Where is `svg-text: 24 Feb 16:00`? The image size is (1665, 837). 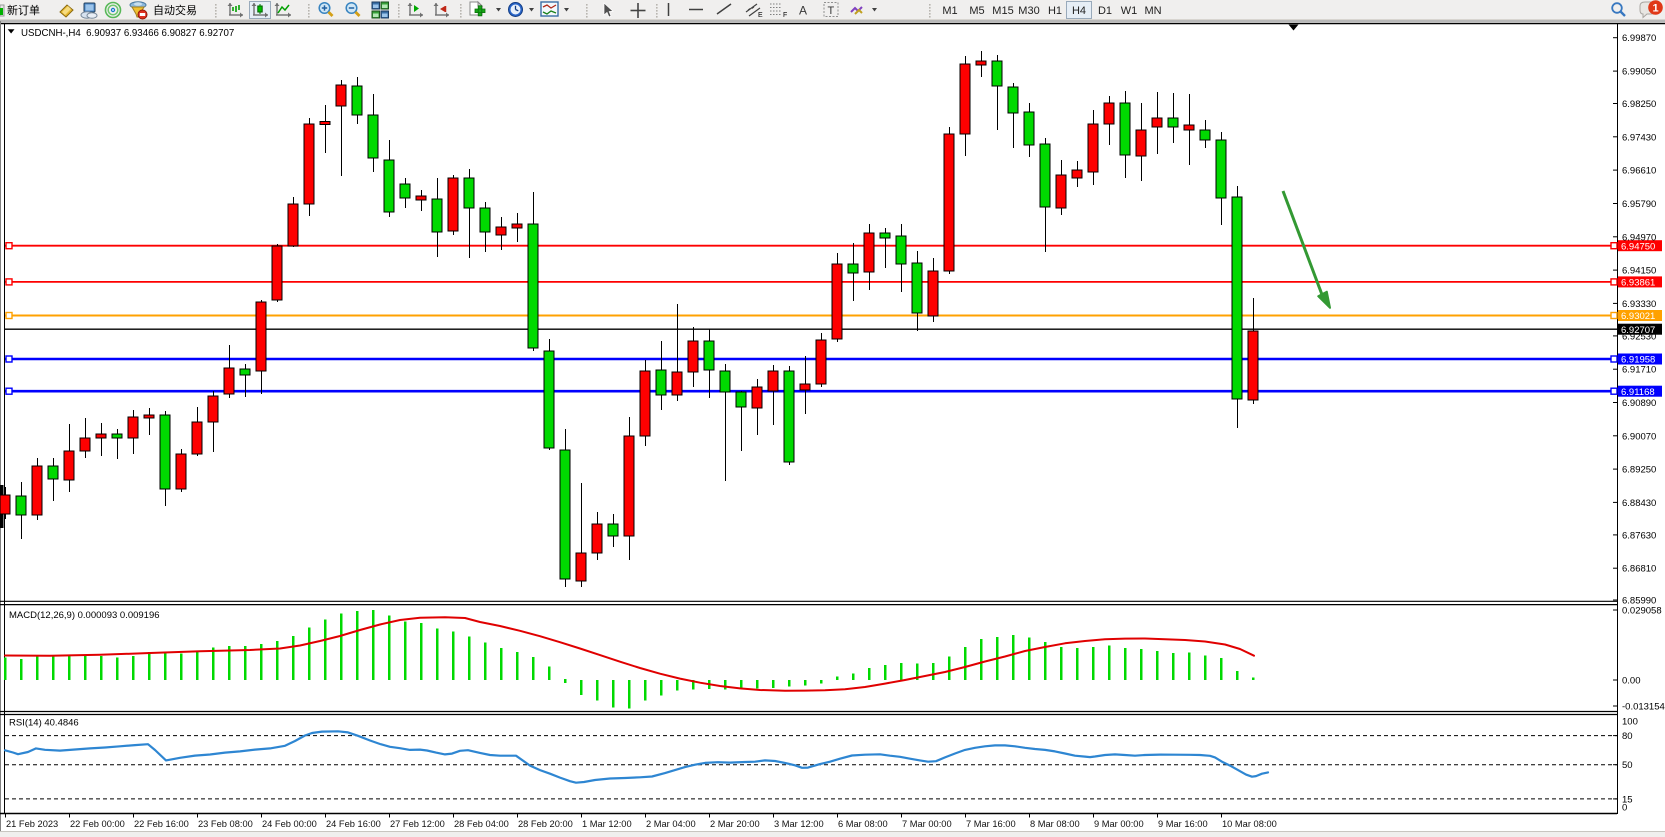 svg-text: 24 Feb 16:00 is located at coordinates (353, 824).